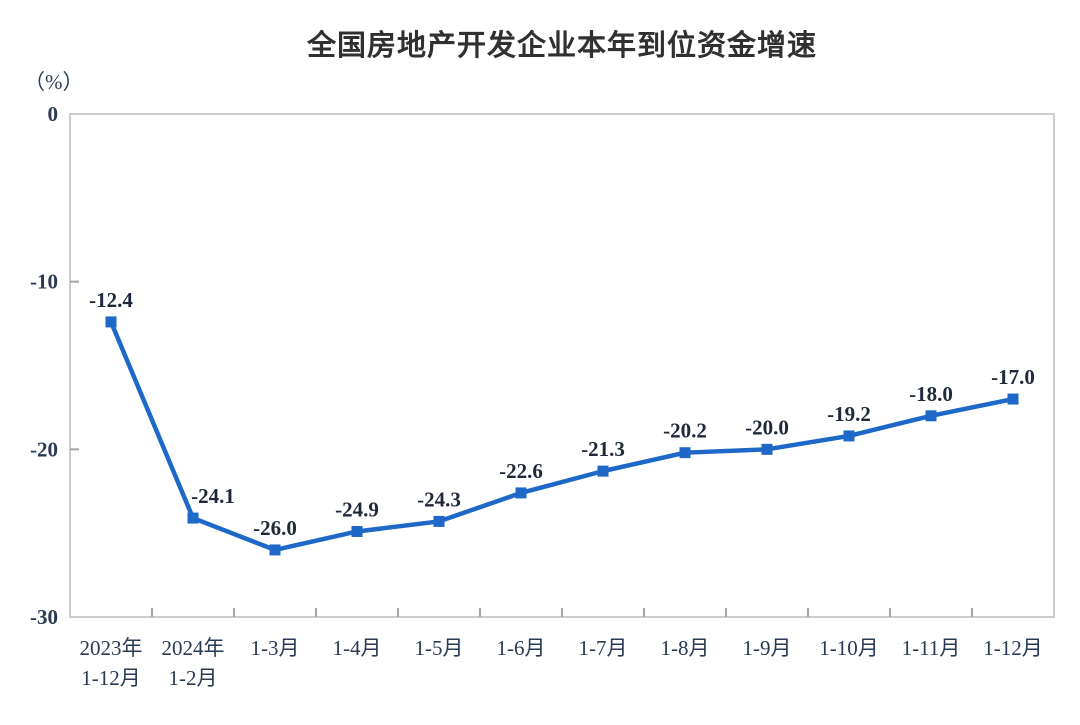 This screenshot has width=1080, height=725. What do you see at coordinates (603, 449) in the screenshot?
I see `data-point-label: -21.3` at bounding box center [603, 449].